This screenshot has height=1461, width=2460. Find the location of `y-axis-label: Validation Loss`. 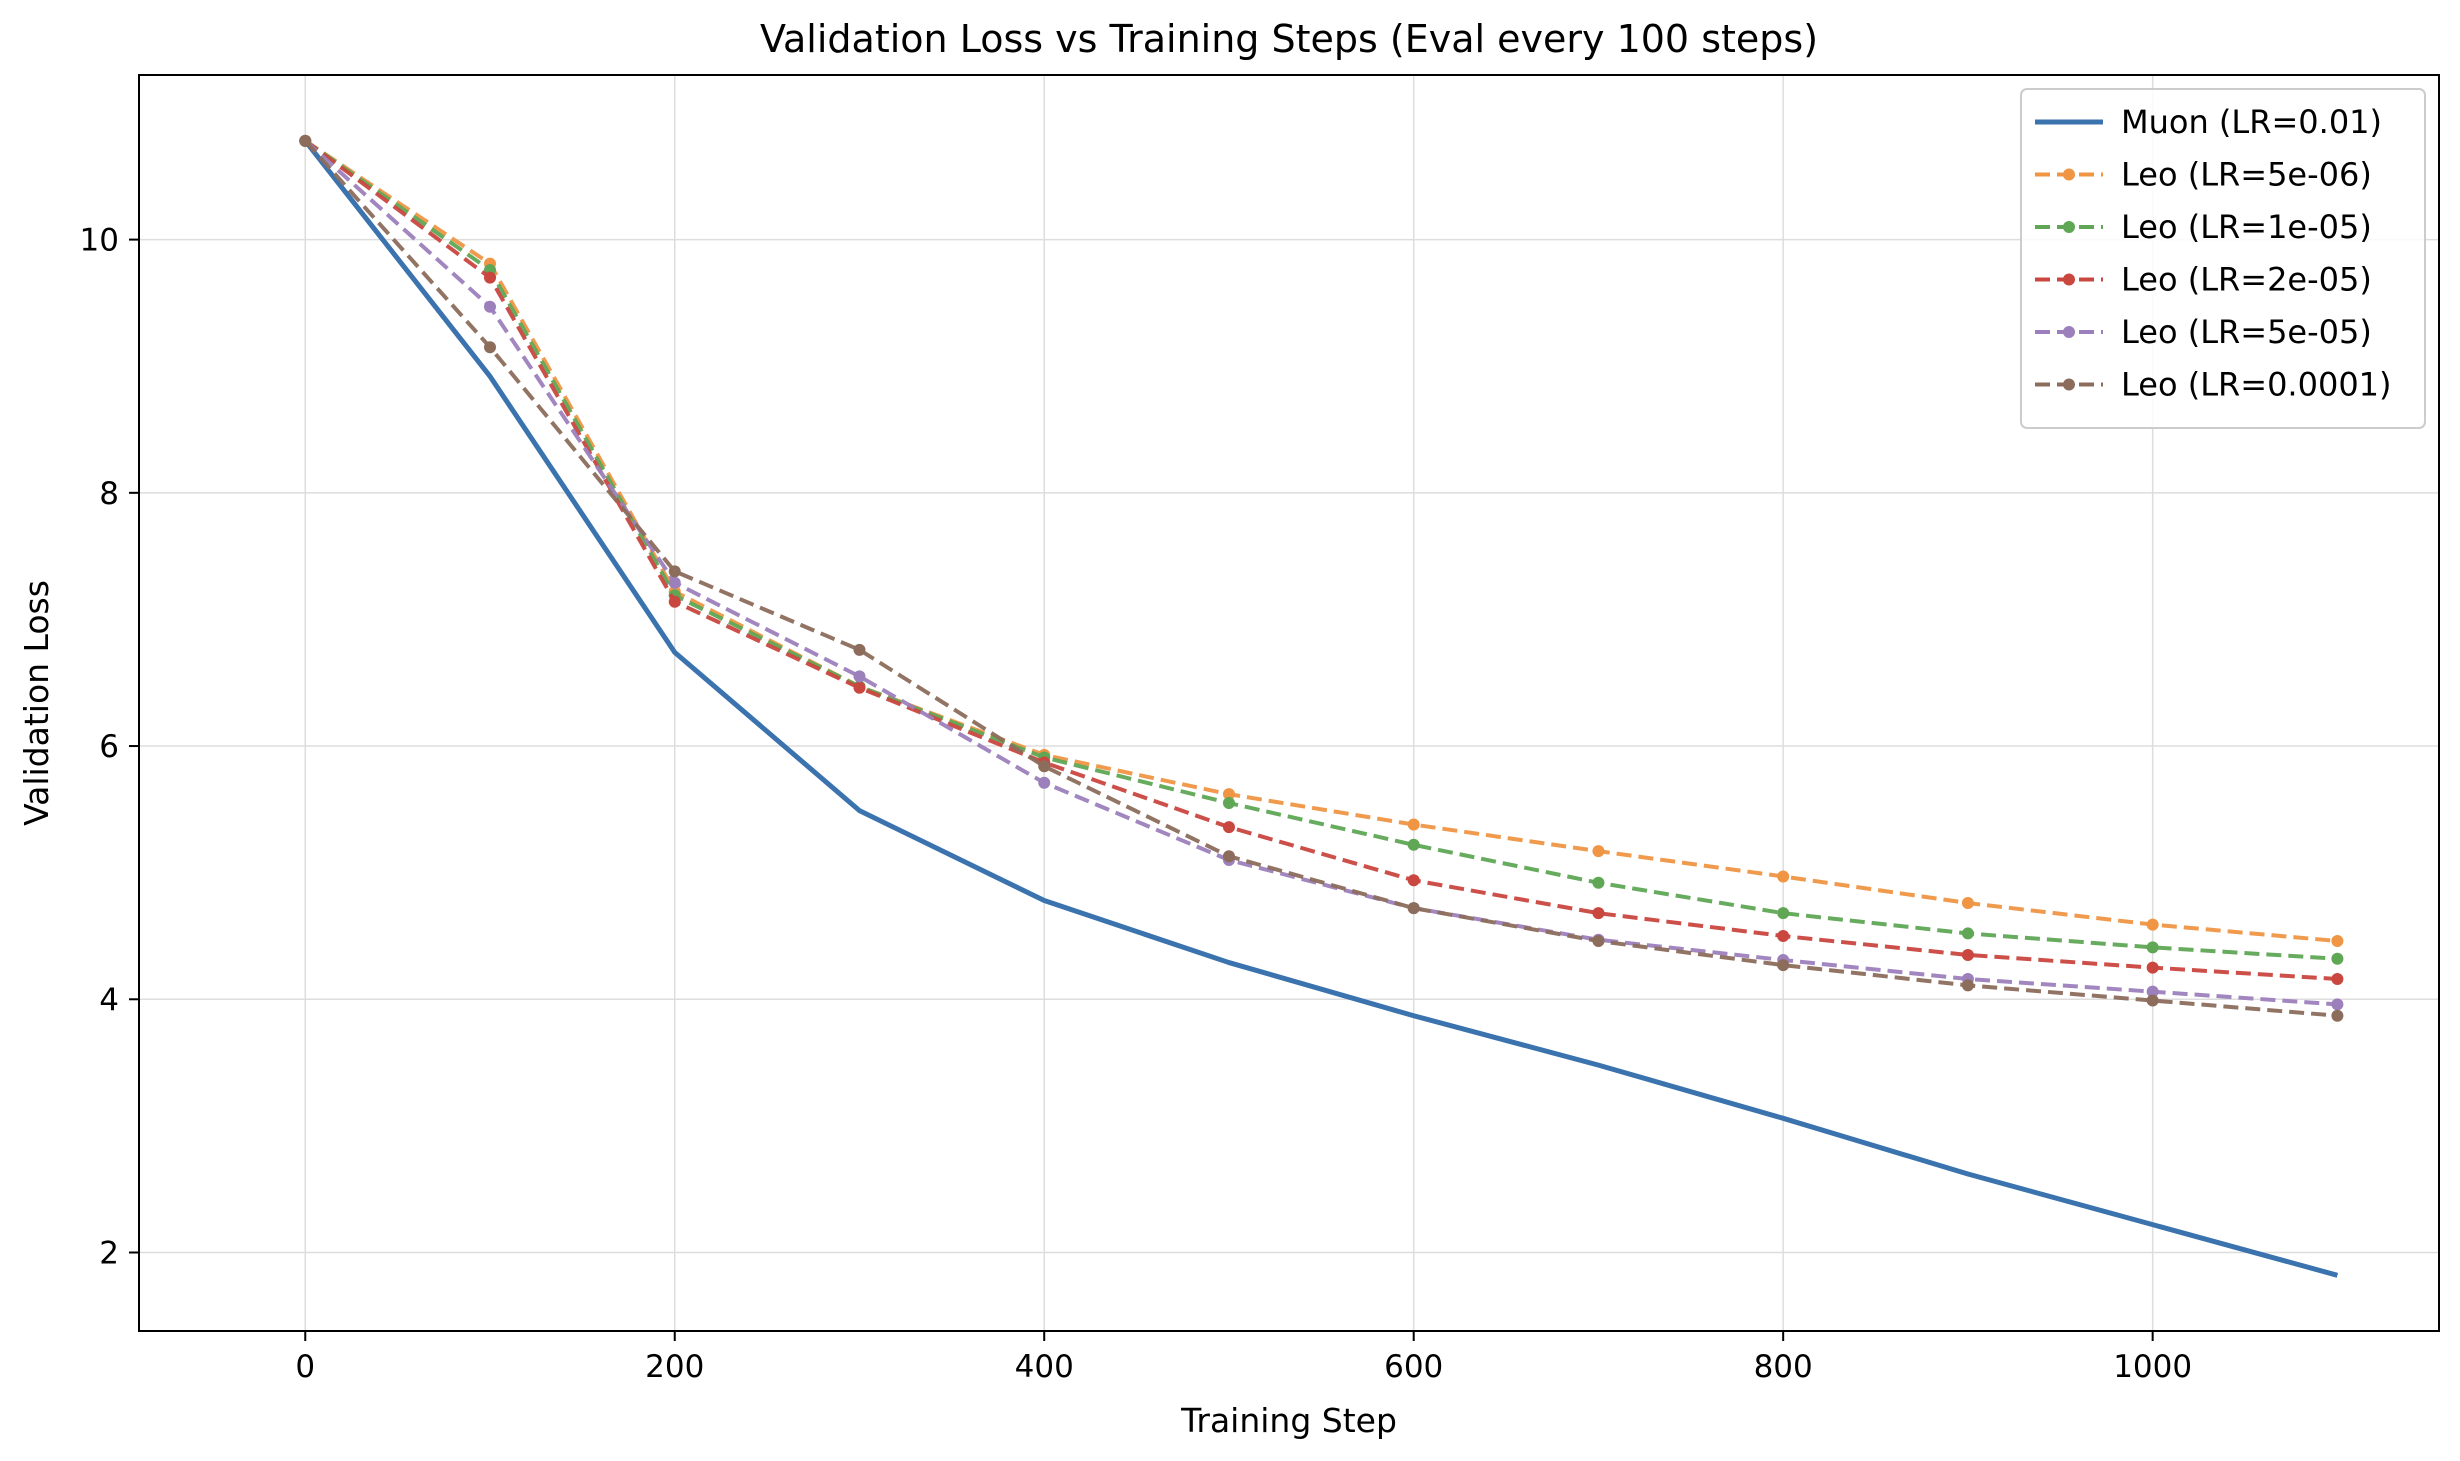

y-axis-label: Validation Loss is located at coordinates (36, 703).